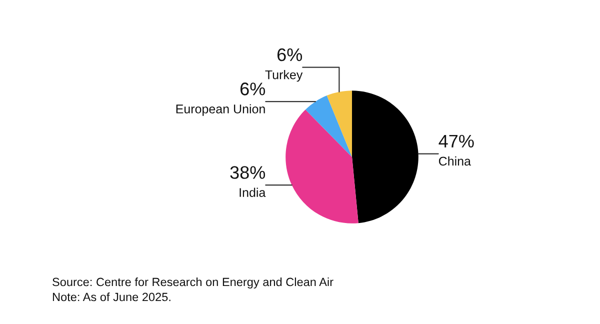 This screenshot has height=324, width=600. What do you see at coordinates (193, 283) in the screenshot?
I see `source-note: Source: Centre for Research on Energy and Clean Air` at bounding box center [193, 283].